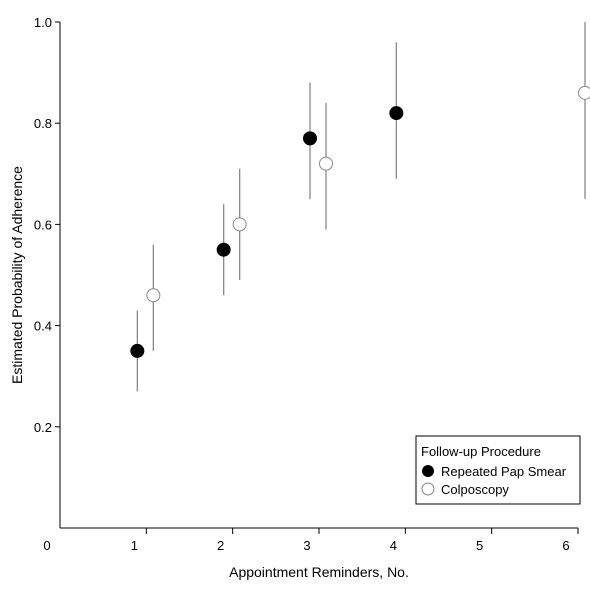 This screenshot has height=590, width=590. I want to click on x-axis-label: Appointment Reminders, No., so click(319, 572).